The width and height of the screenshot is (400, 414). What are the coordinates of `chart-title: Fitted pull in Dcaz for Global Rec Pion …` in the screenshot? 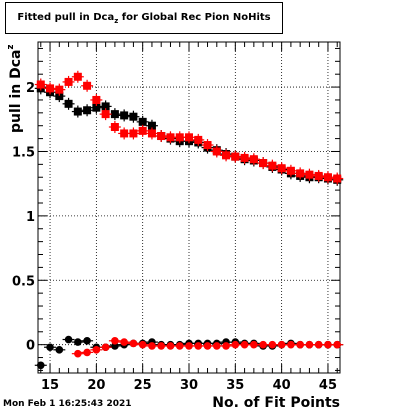 It's located at (144, 18).